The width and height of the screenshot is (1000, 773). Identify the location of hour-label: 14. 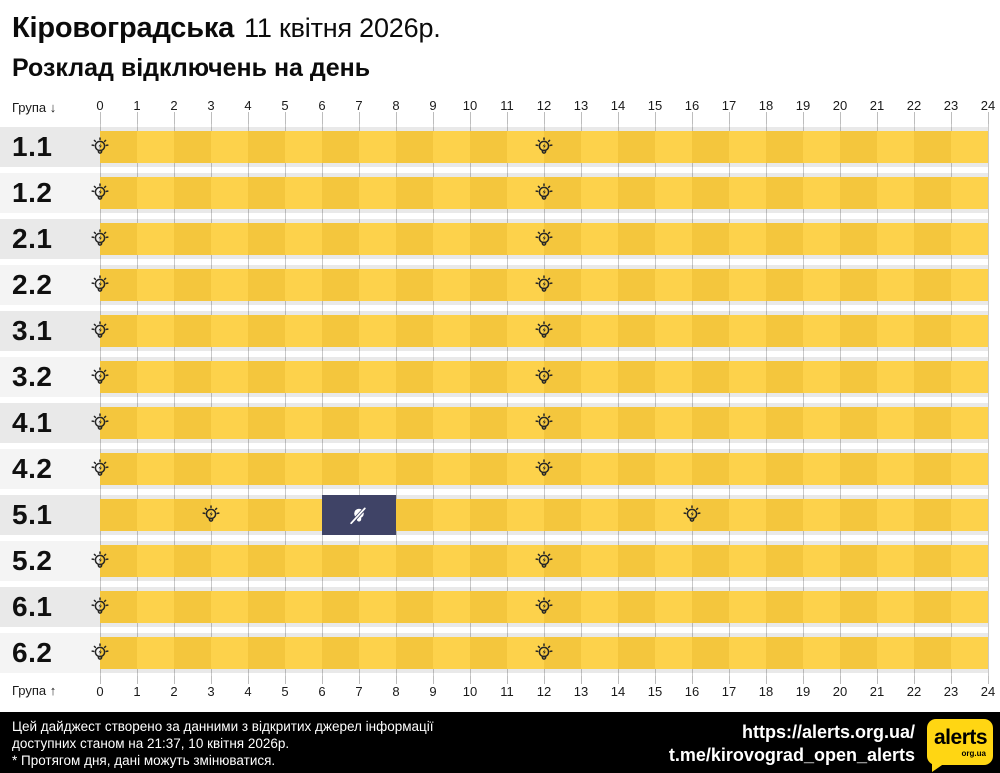
(618, 691).